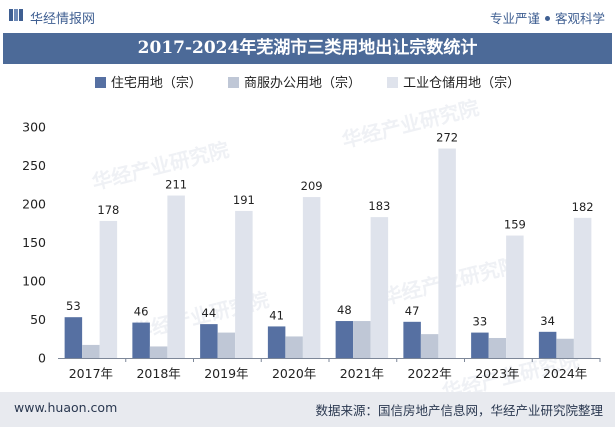 This screenshot has width=615, height=427. I want to click on footer-site: www.huaon.com, so click(66, 407).